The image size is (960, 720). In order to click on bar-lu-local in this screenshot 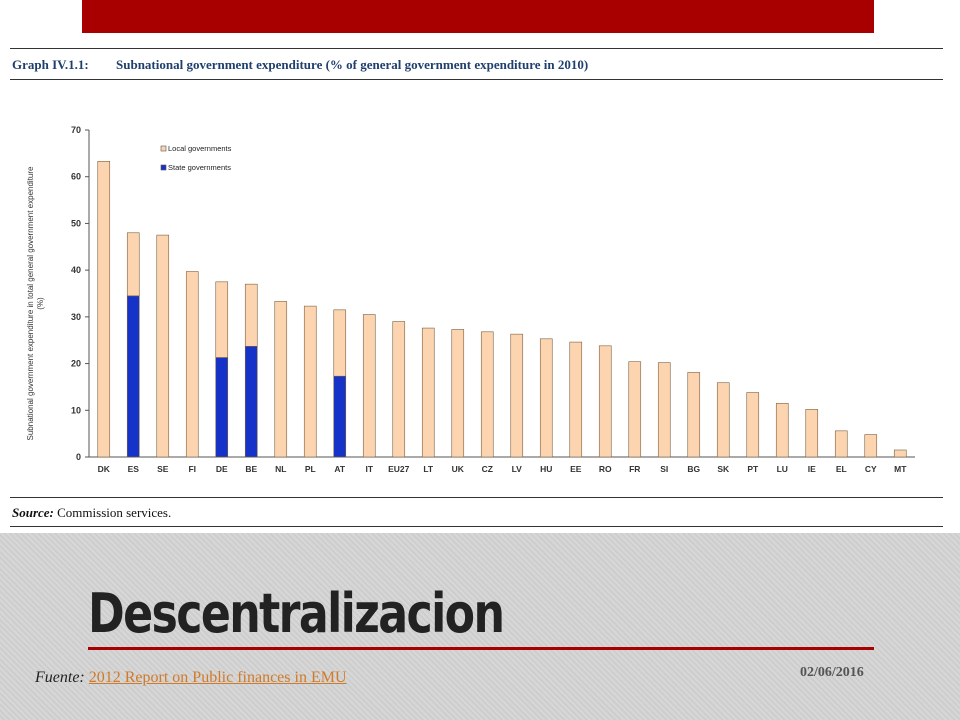, I will do `click(782, 430)`.